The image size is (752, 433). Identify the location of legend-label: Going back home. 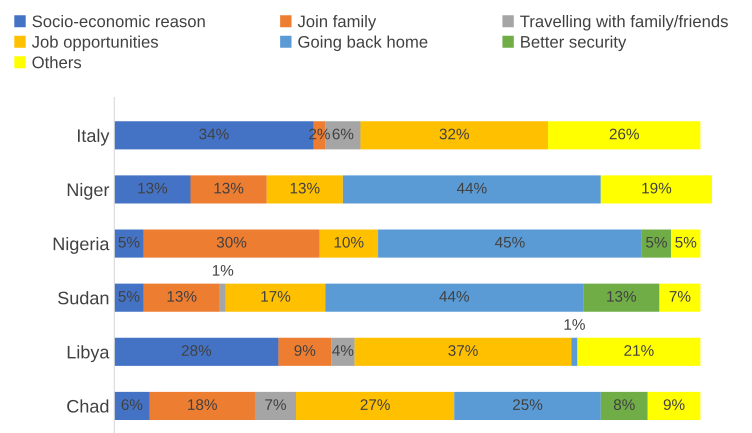
(363, 44).